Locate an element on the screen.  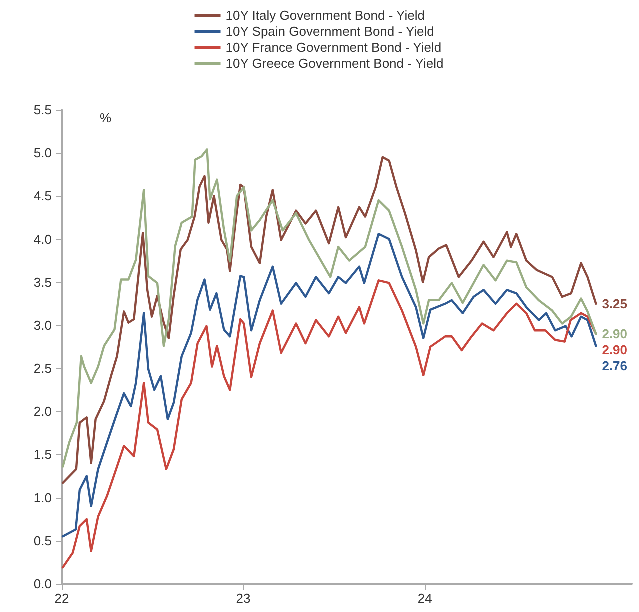
y-tick-label: 4.0 is located at coordinates (43, 239).